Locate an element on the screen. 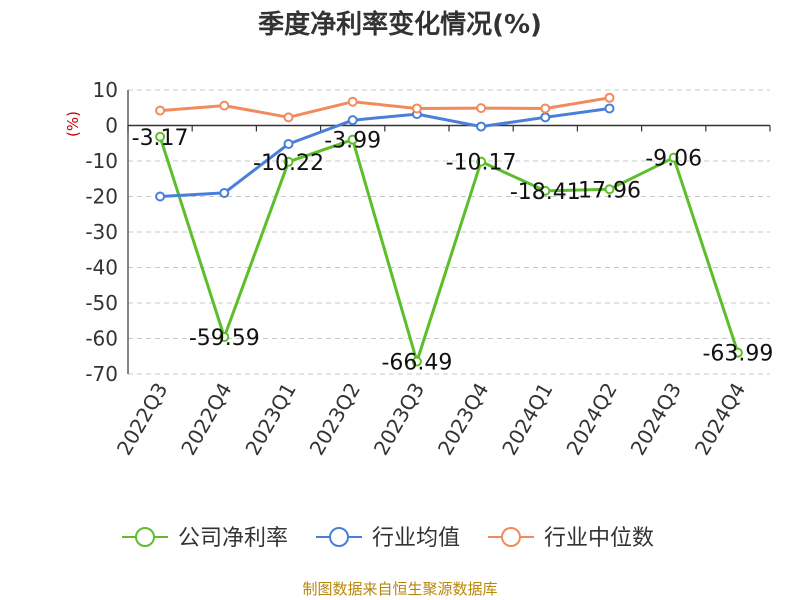 The image size is (800, 600). data-label: -66.49 is located at coordinates (416, 363).